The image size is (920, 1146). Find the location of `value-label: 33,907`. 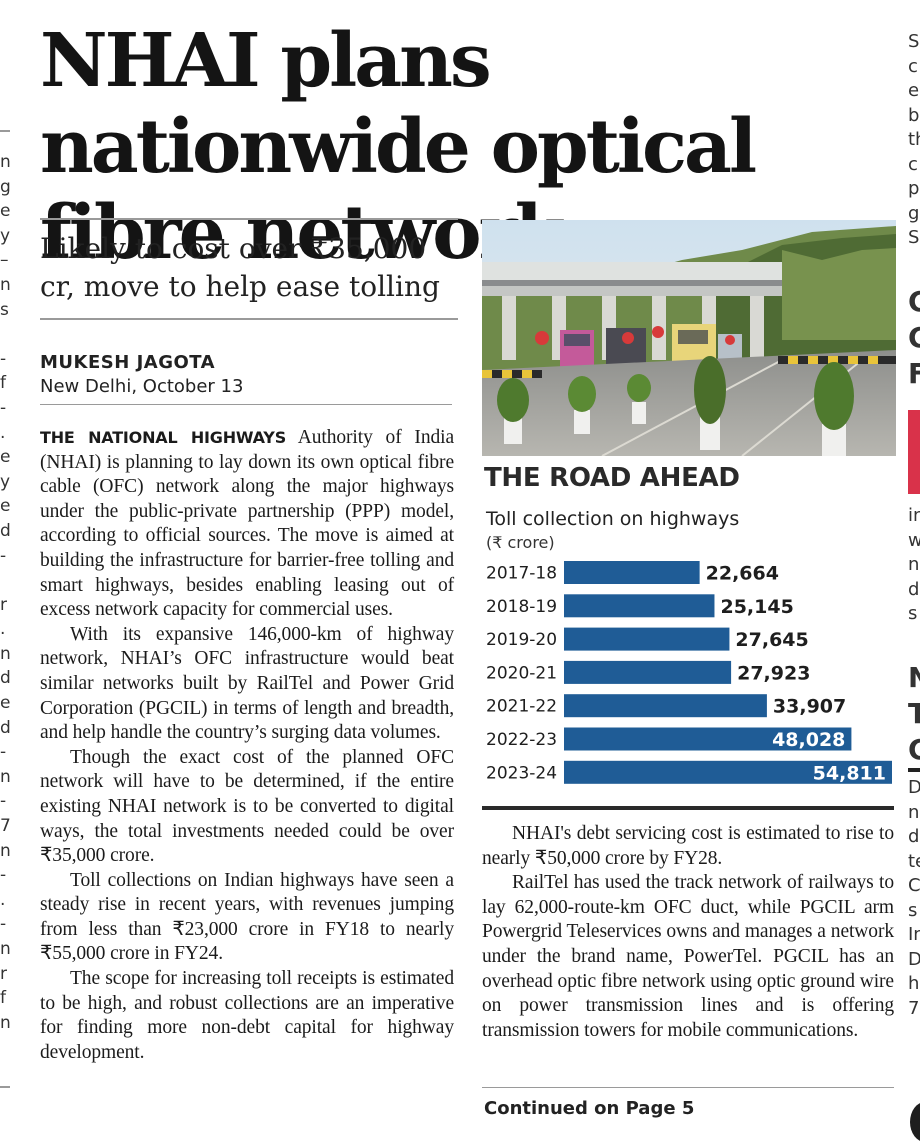

value-label: 33,907 is located at coordinates (809, 707).